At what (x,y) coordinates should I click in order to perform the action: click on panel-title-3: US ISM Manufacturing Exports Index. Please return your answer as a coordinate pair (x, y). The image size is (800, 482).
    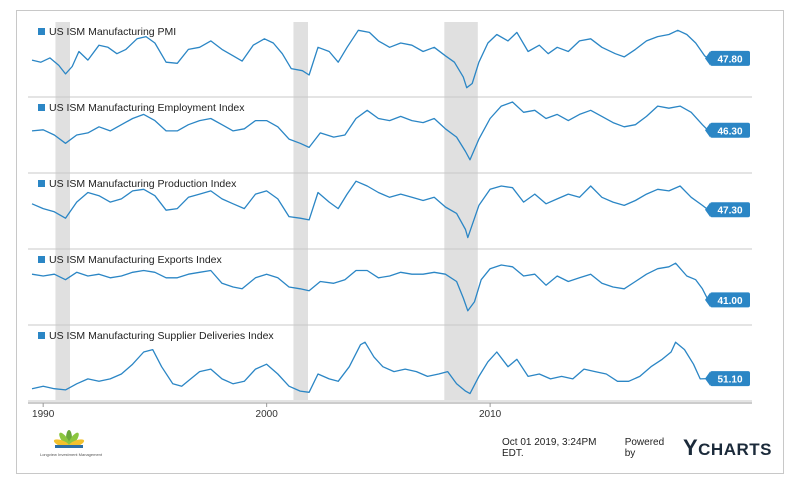
    Looking at the image, I should click on (135, 260).